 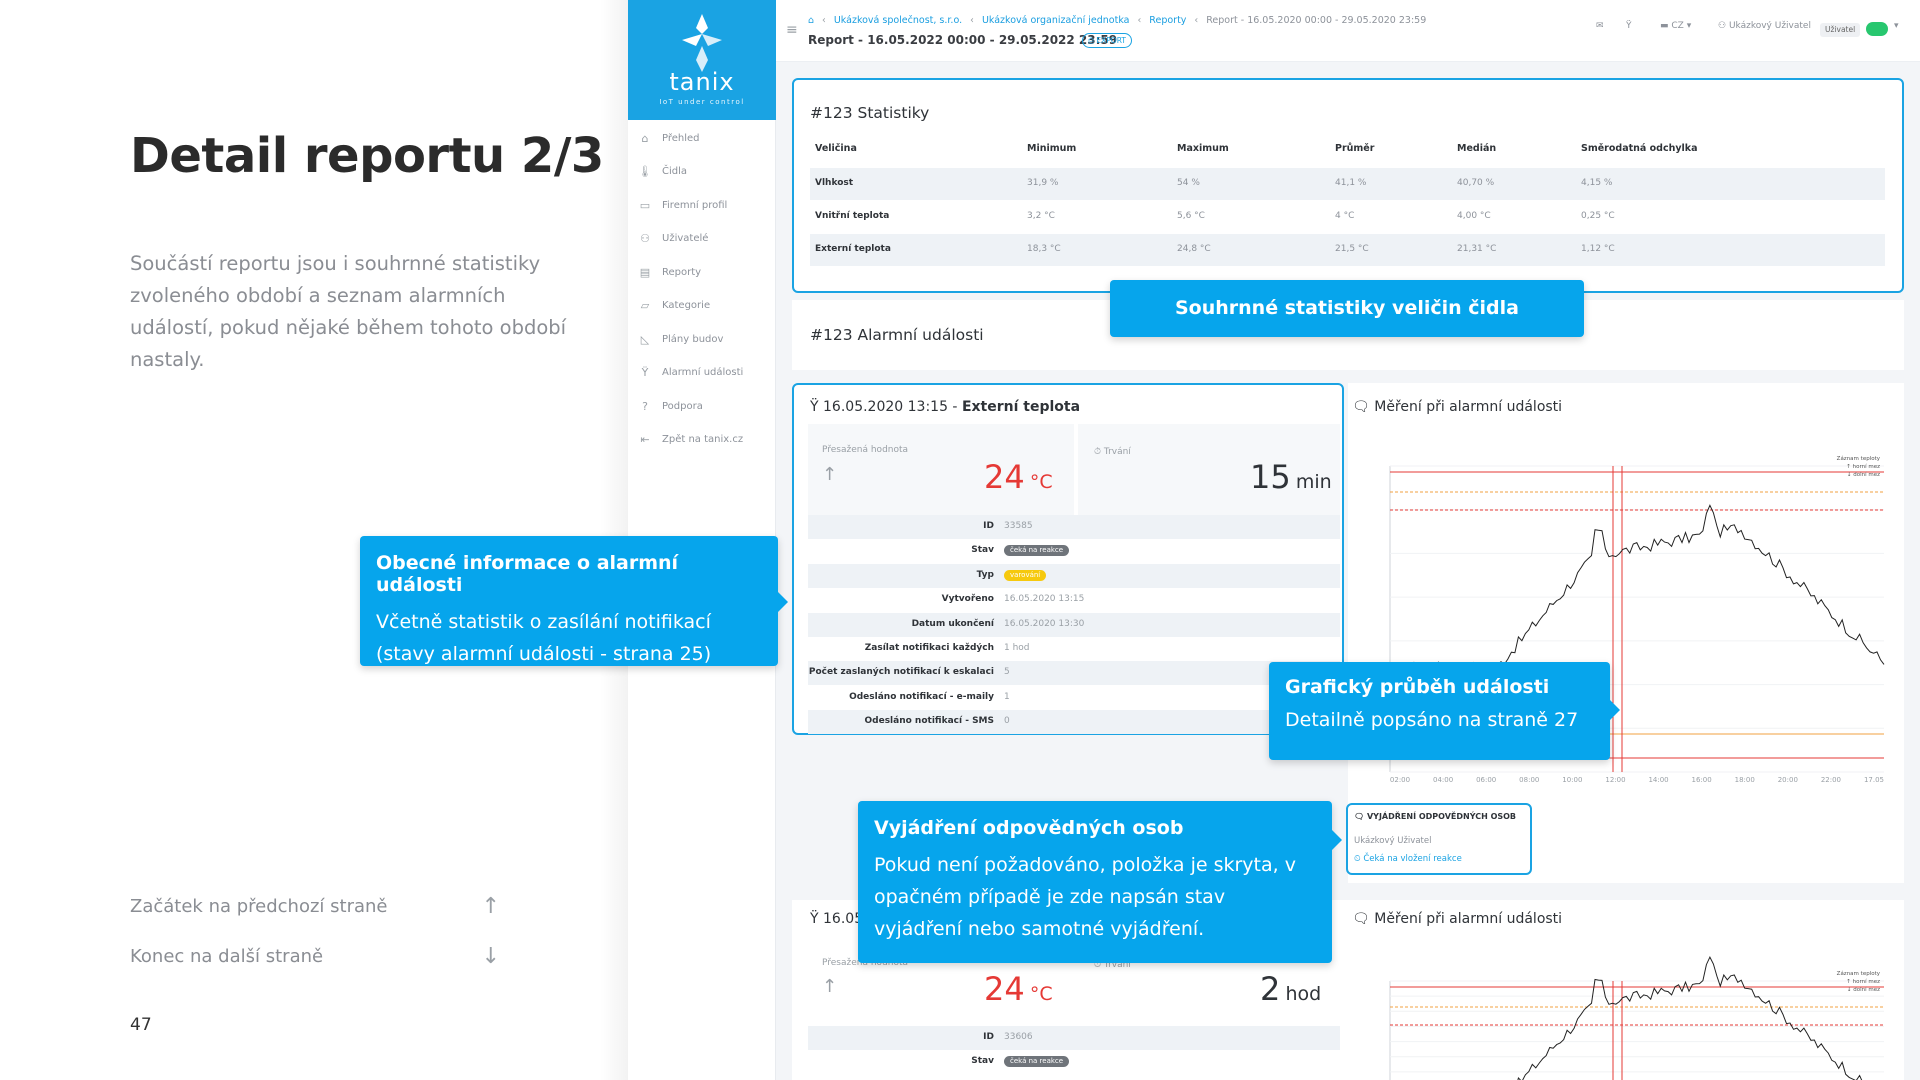 What do you see at coordinates (1474, 216) in the screenshot?
I see `table-cell: 4,00 °C` at bounding box center [1474, 216].